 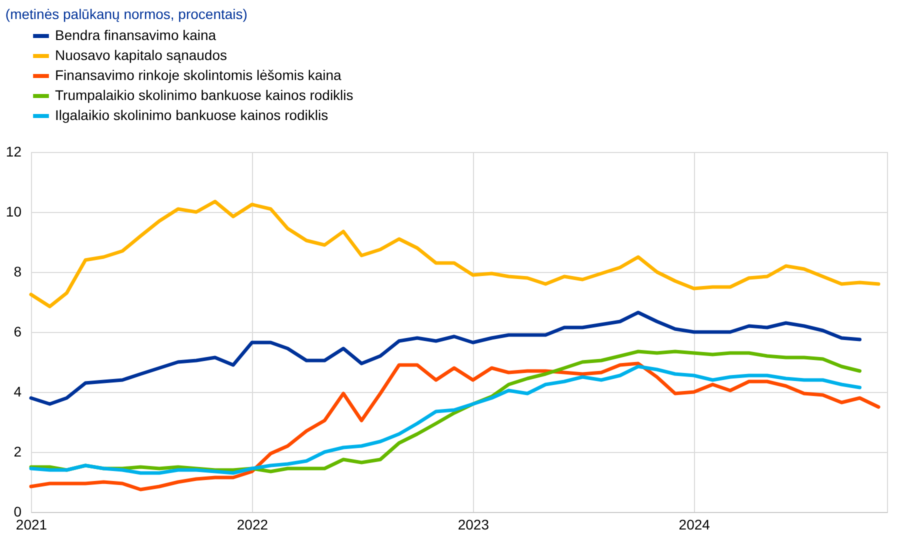 What do you see at coordinates (14, 212) in the screenshot?
I see `y-tick-label: 10` at bounding box center [14, 212].